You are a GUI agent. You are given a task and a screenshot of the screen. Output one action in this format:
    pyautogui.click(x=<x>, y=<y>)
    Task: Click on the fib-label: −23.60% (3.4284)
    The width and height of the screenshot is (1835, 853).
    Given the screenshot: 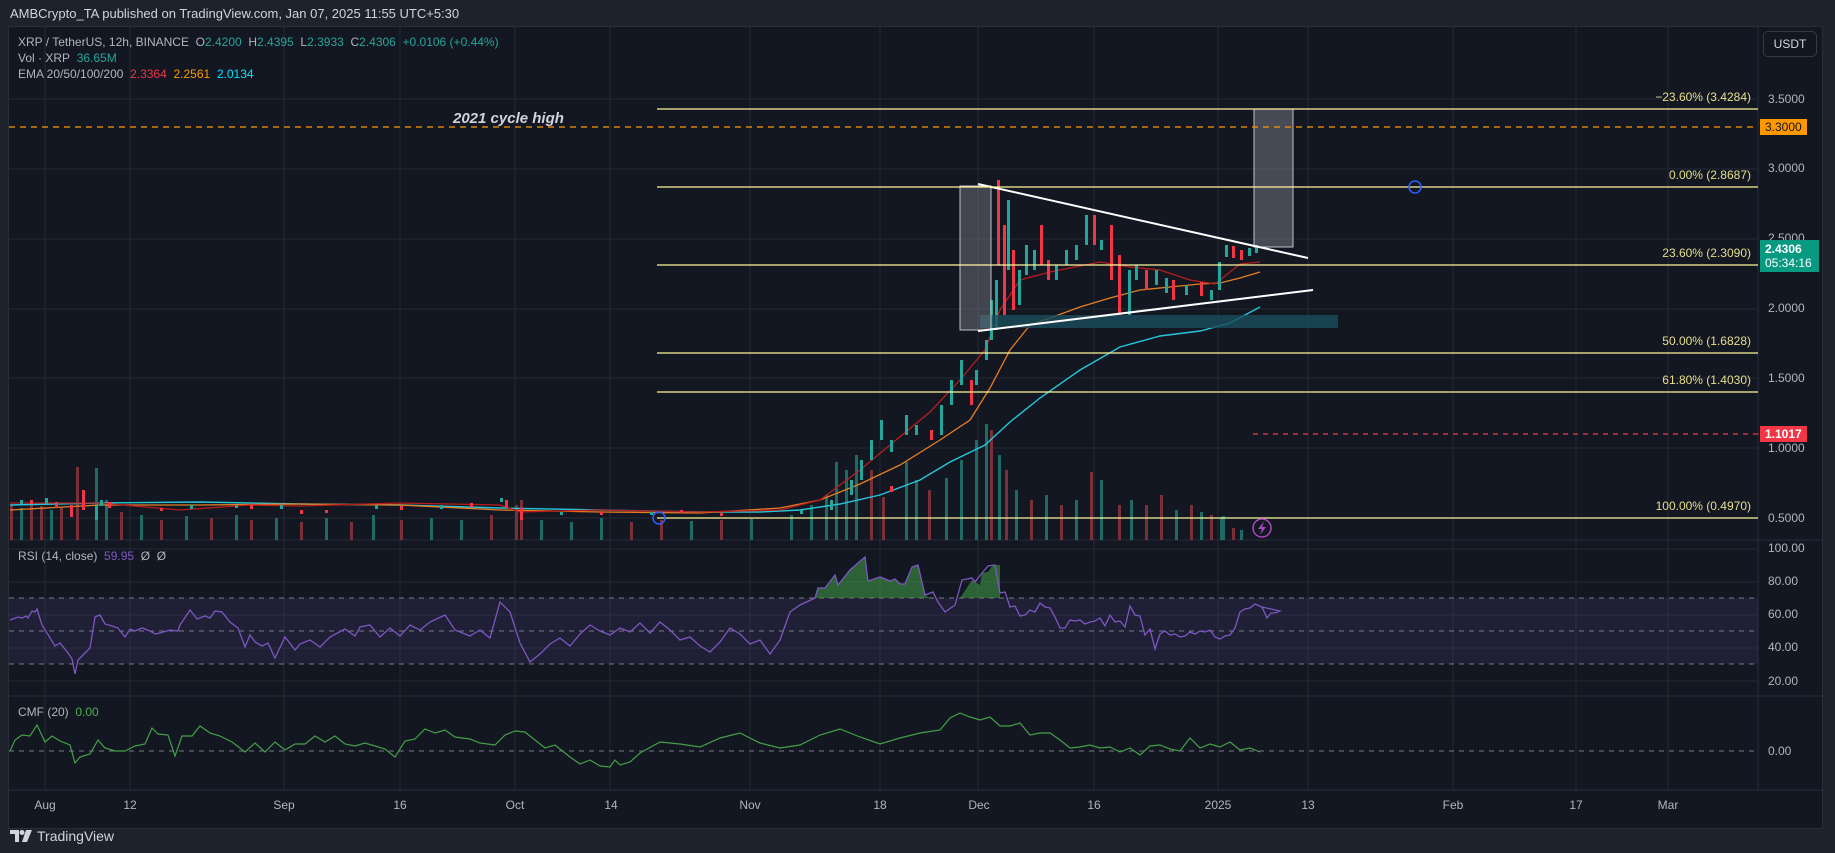 What is the action you would take?
    pyautogui.click(x=1703, y=97)
    